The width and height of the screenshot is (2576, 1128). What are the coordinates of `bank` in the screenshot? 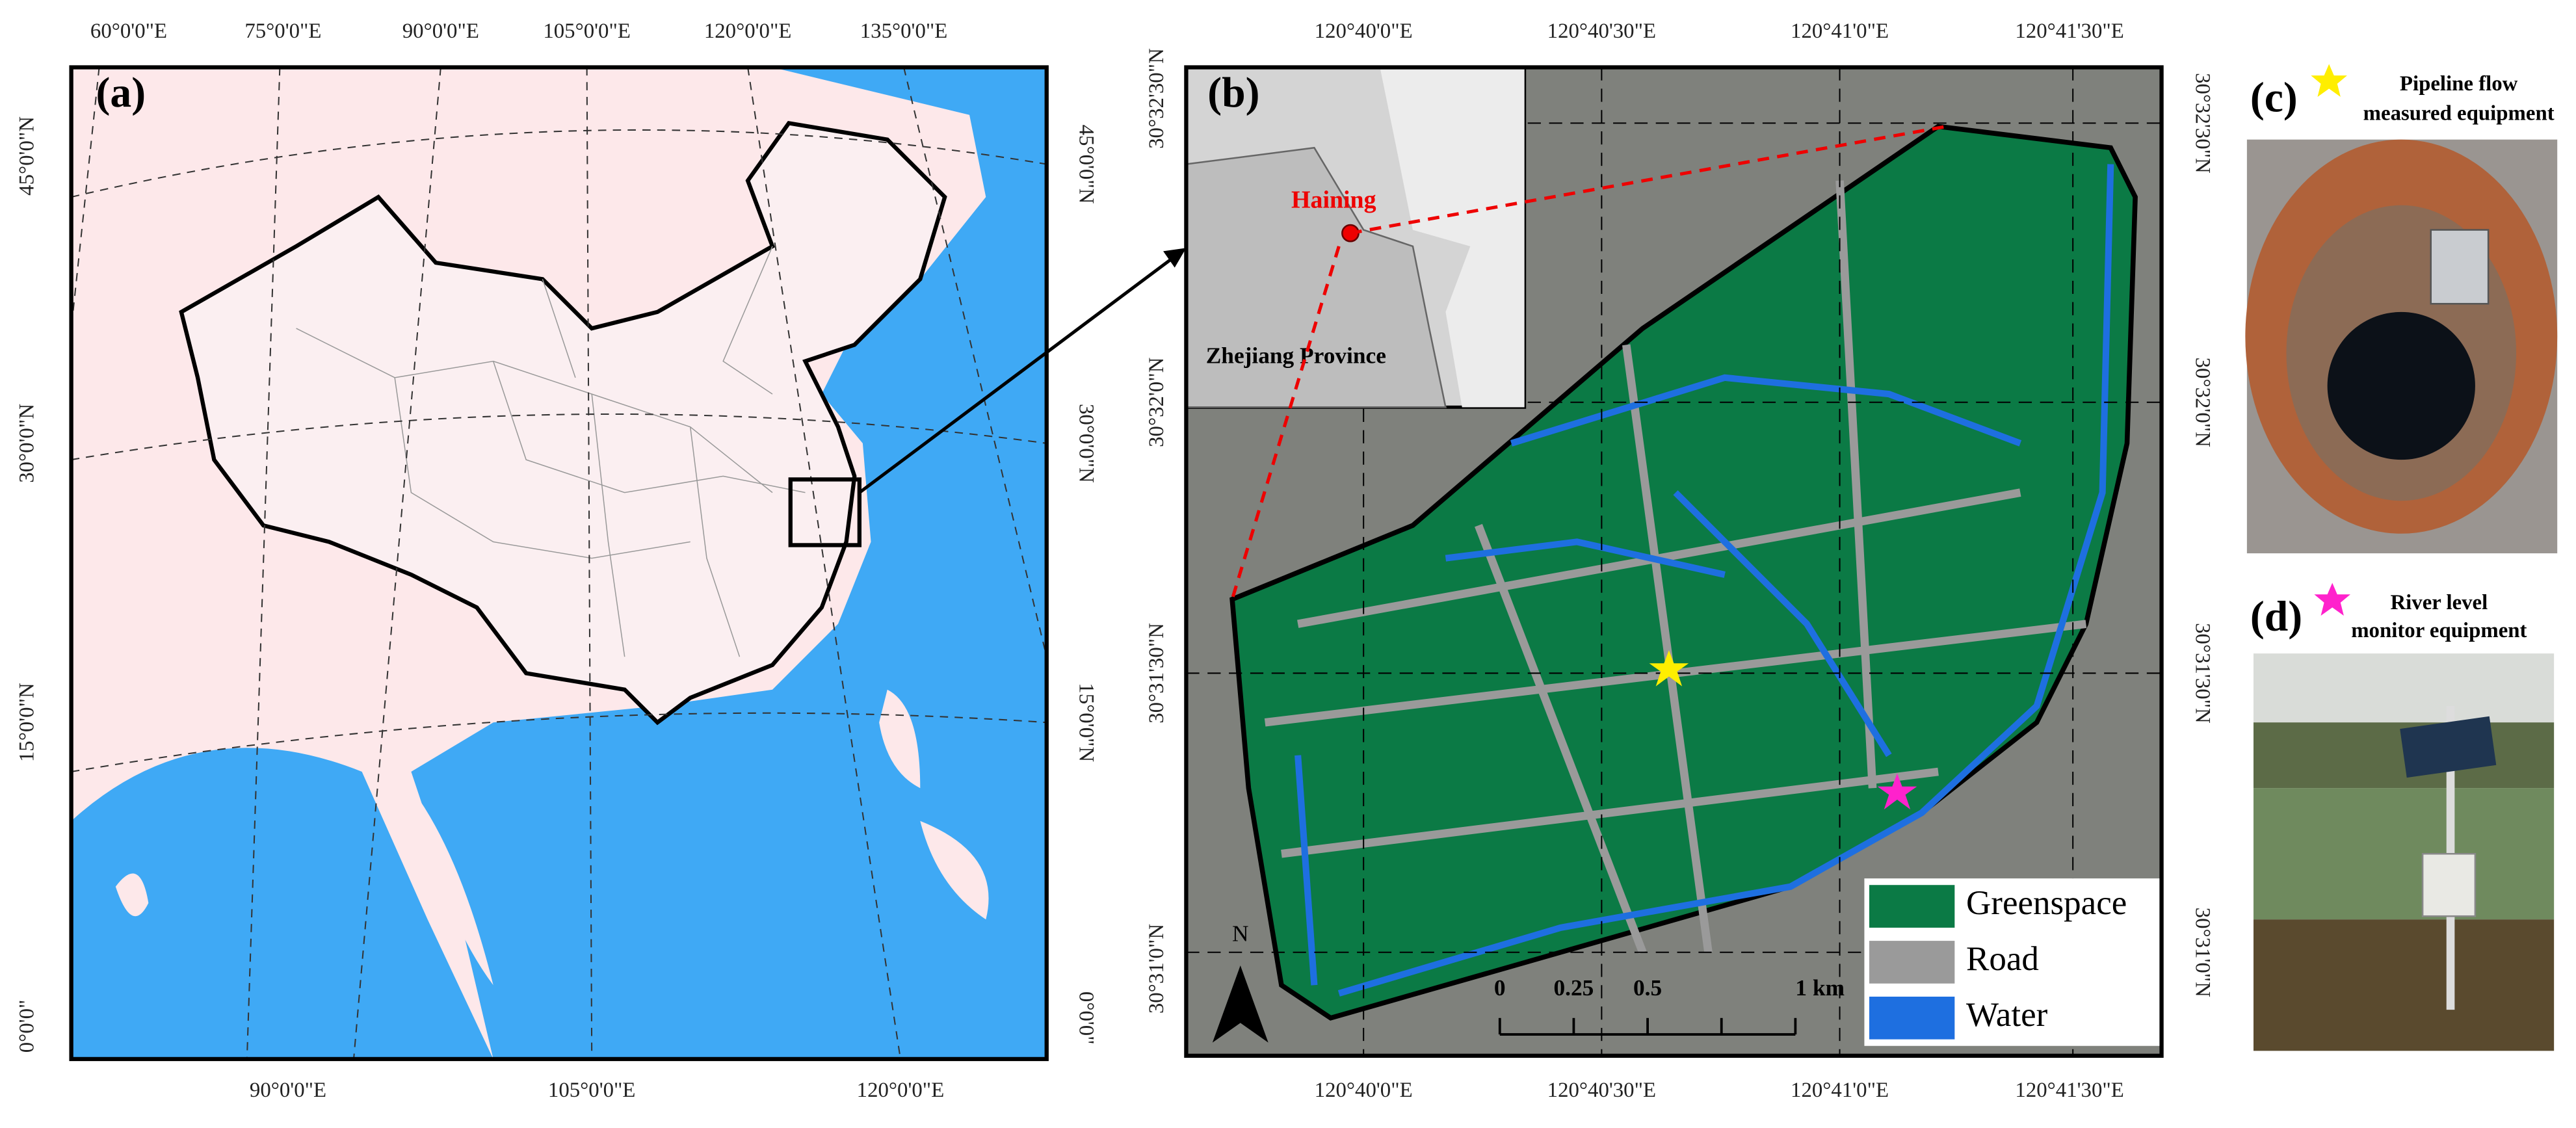 It's located at (2404, 985).